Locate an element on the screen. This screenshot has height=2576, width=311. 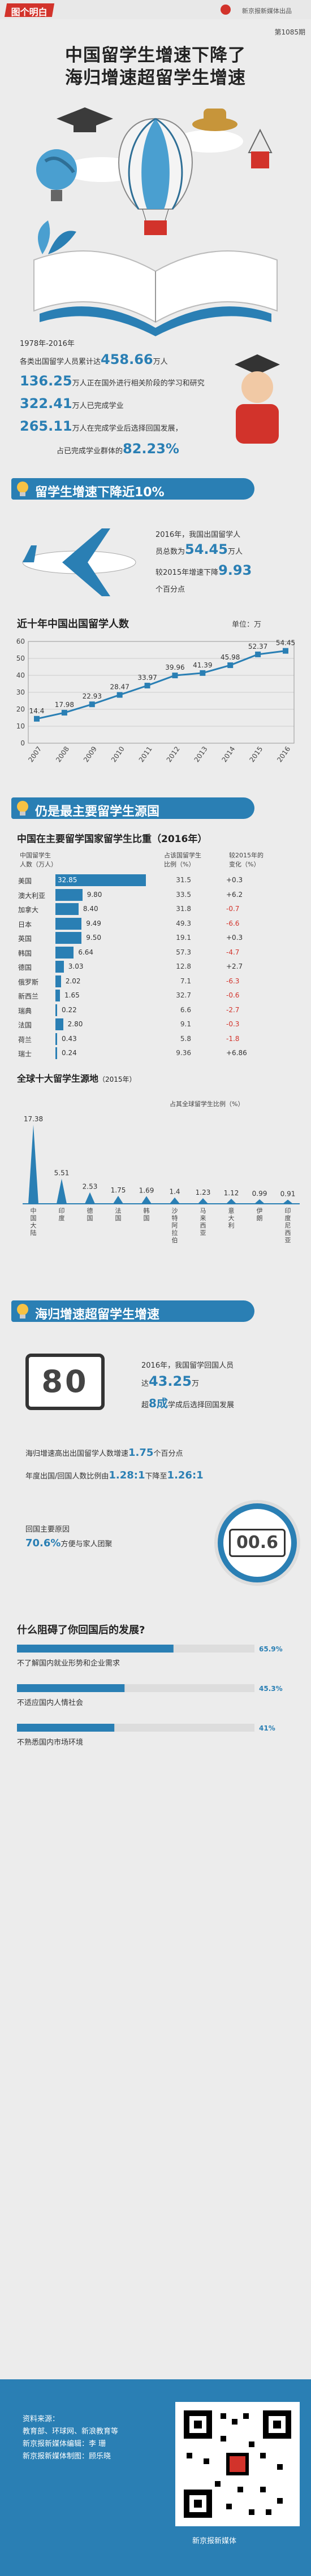
source-category-label: 印度尼西亚 is located at coordinates (288, 1225).